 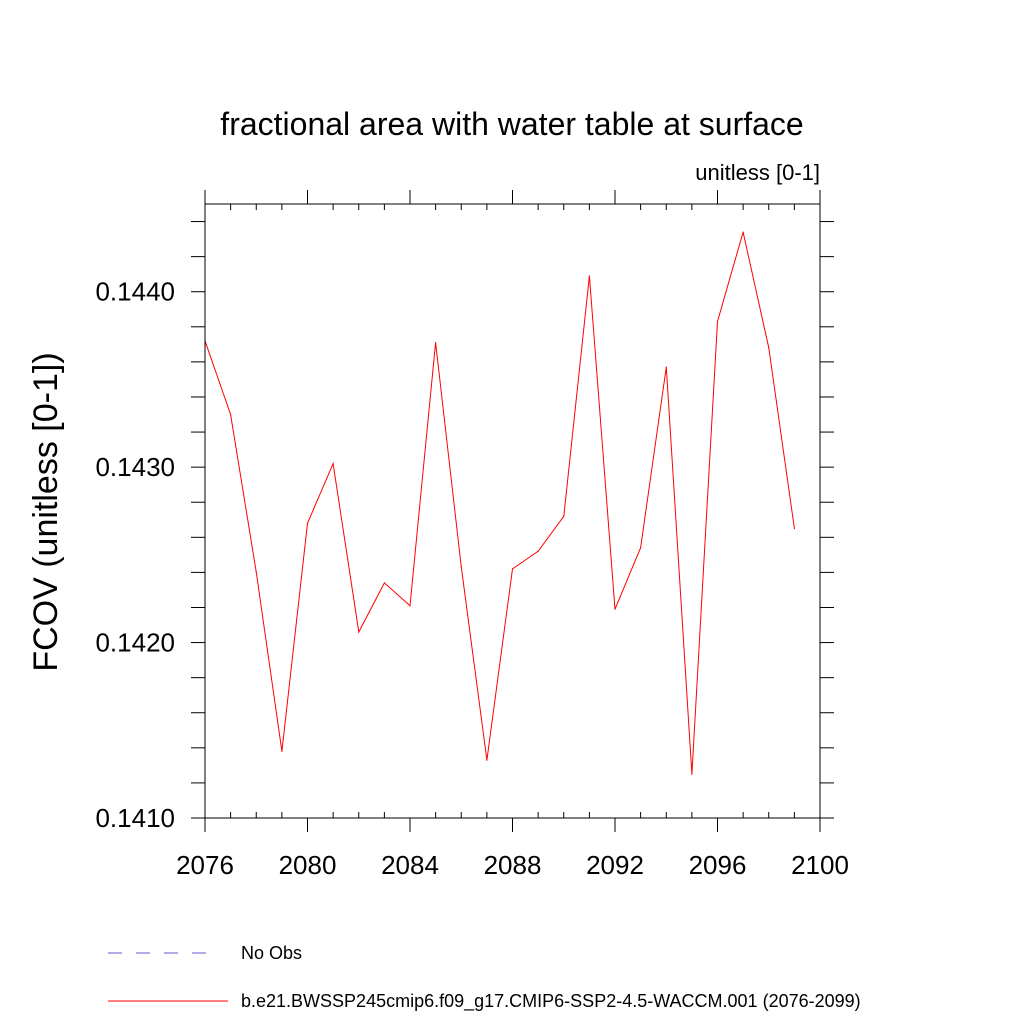 I want to click on x-tick-label: 2096, so click(x=718, y=865).